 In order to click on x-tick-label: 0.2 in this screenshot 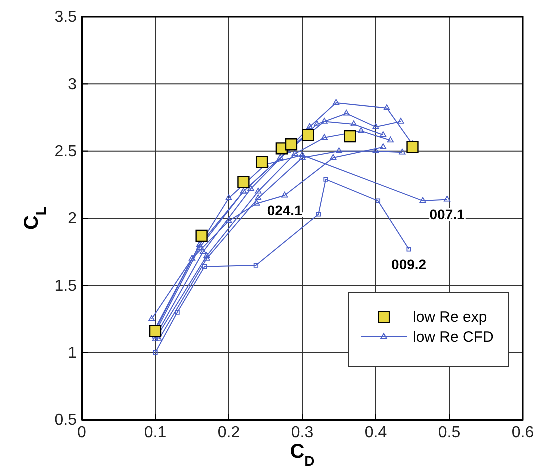, I will do `click(229, 433)`.